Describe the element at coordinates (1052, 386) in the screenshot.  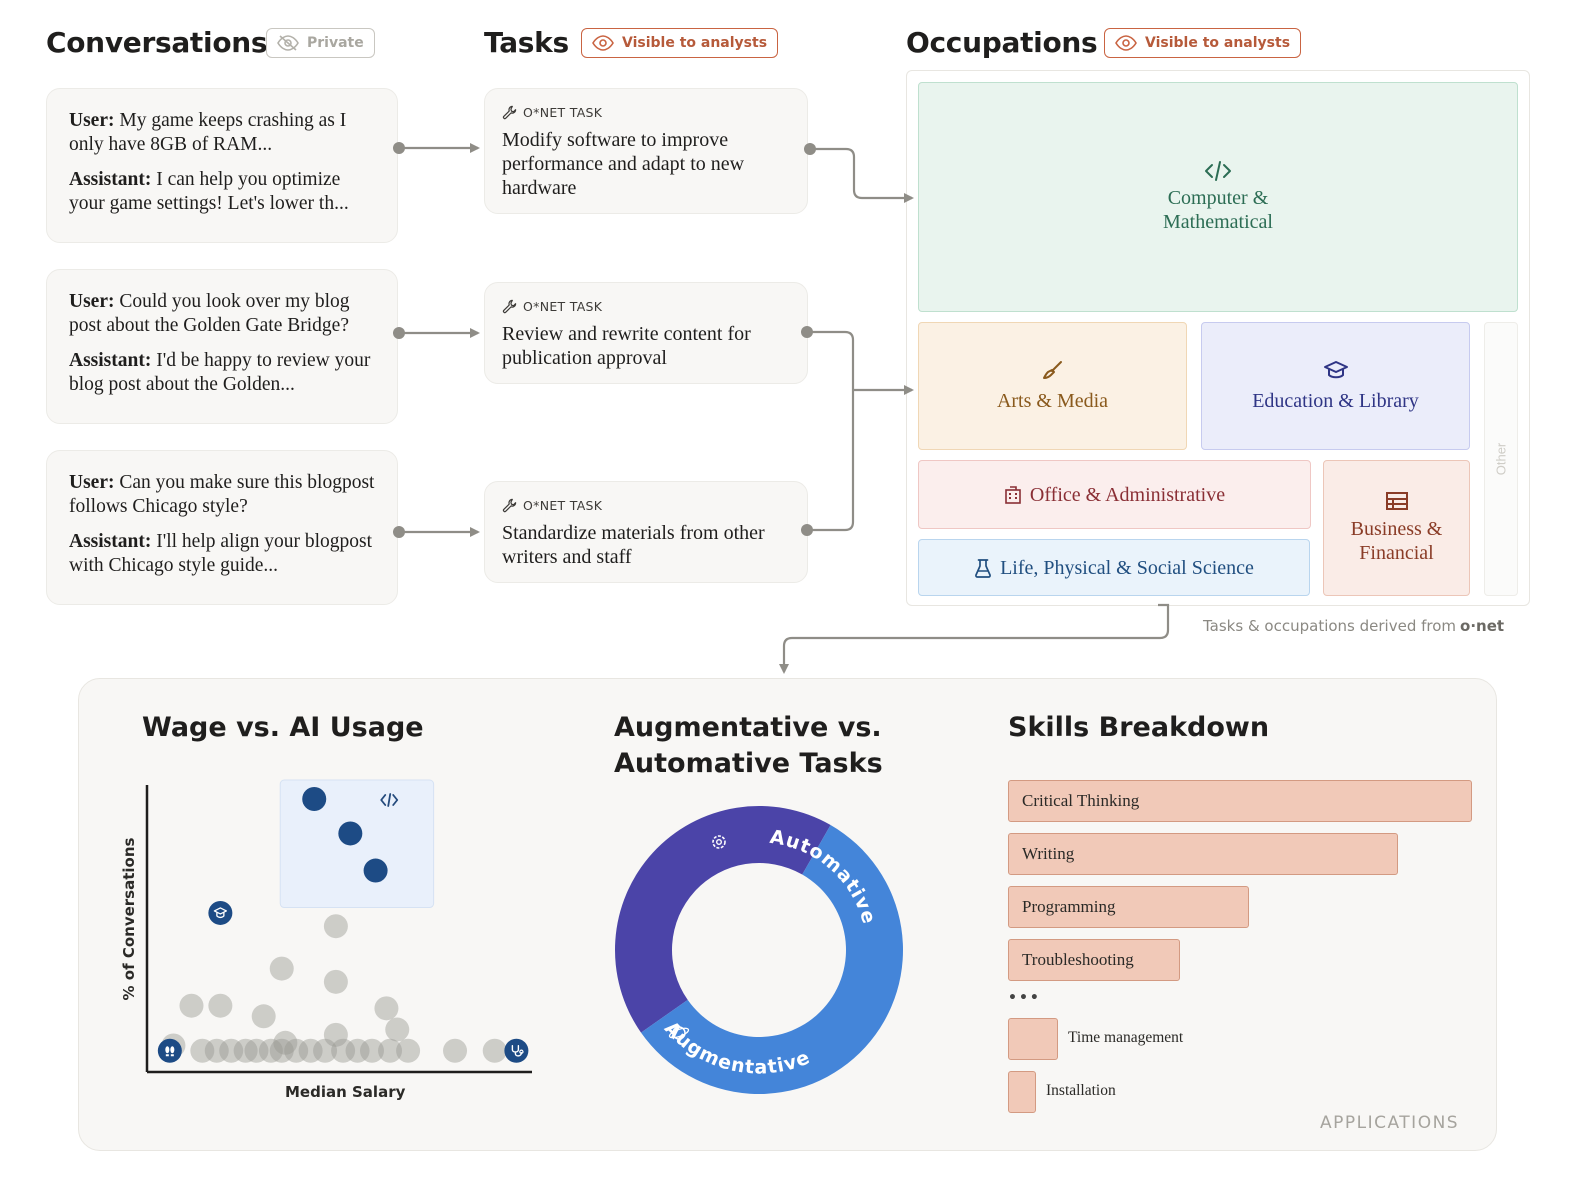
I see `occupation-arts-media: Arts & Media` at that location.